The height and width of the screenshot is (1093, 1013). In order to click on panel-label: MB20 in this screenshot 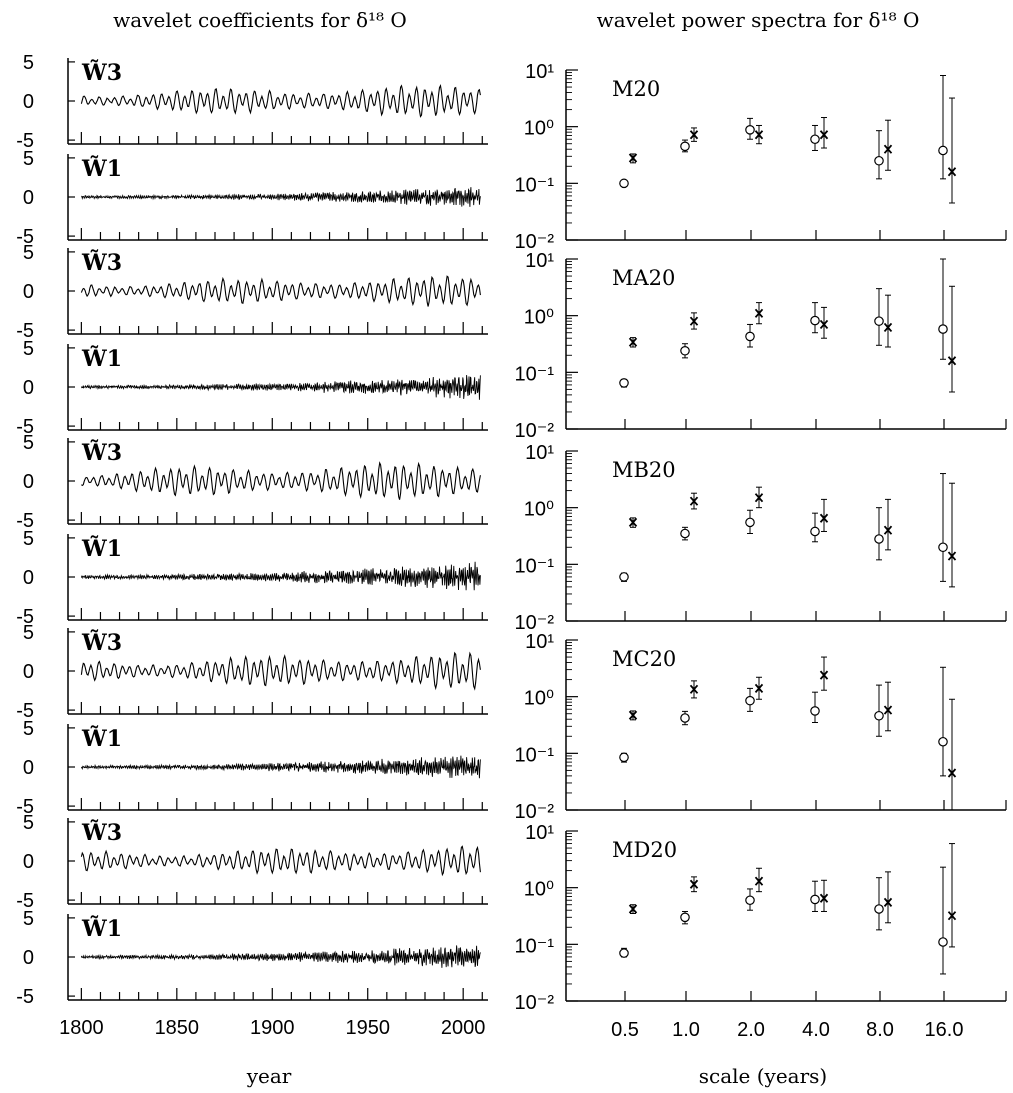, I will do `click(644, 470)`.